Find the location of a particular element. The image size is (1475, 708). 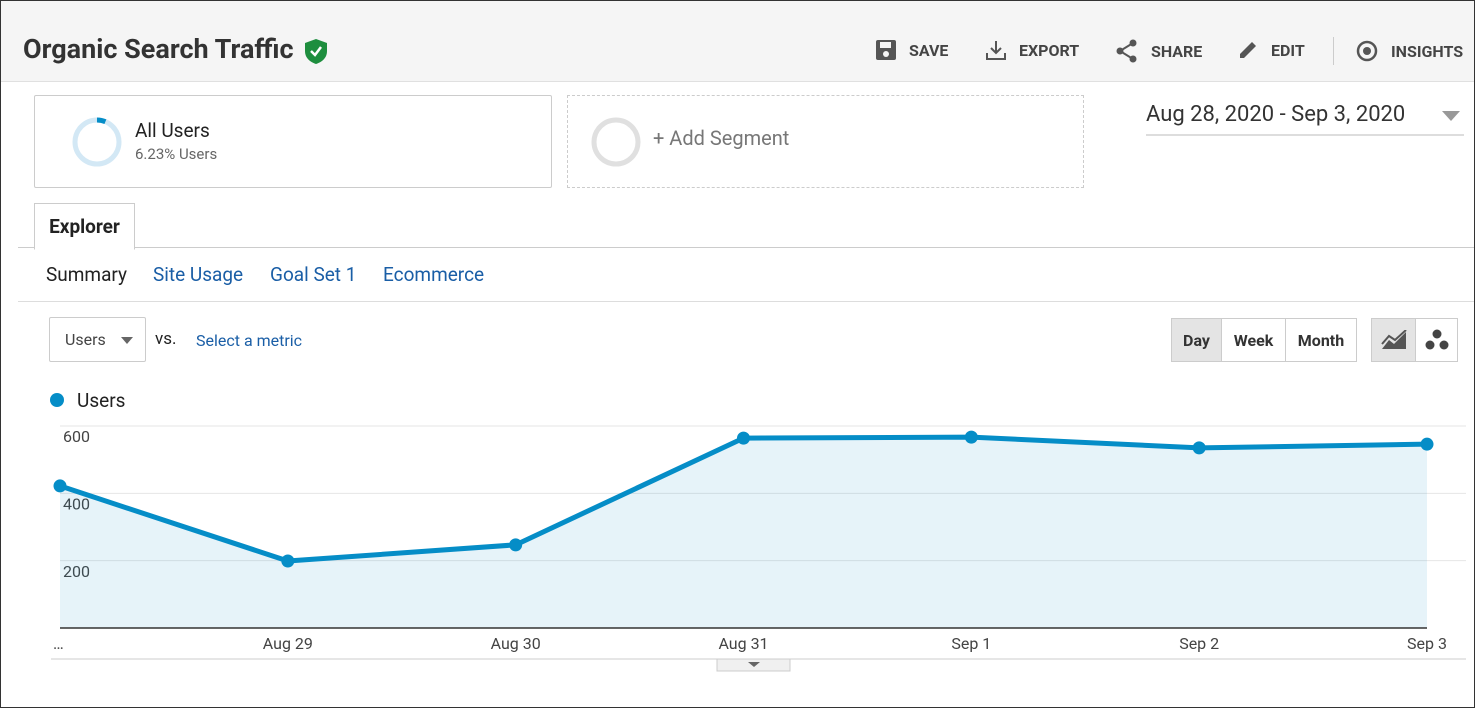

action-label: EDIT is located at coordinates (1288, 50).